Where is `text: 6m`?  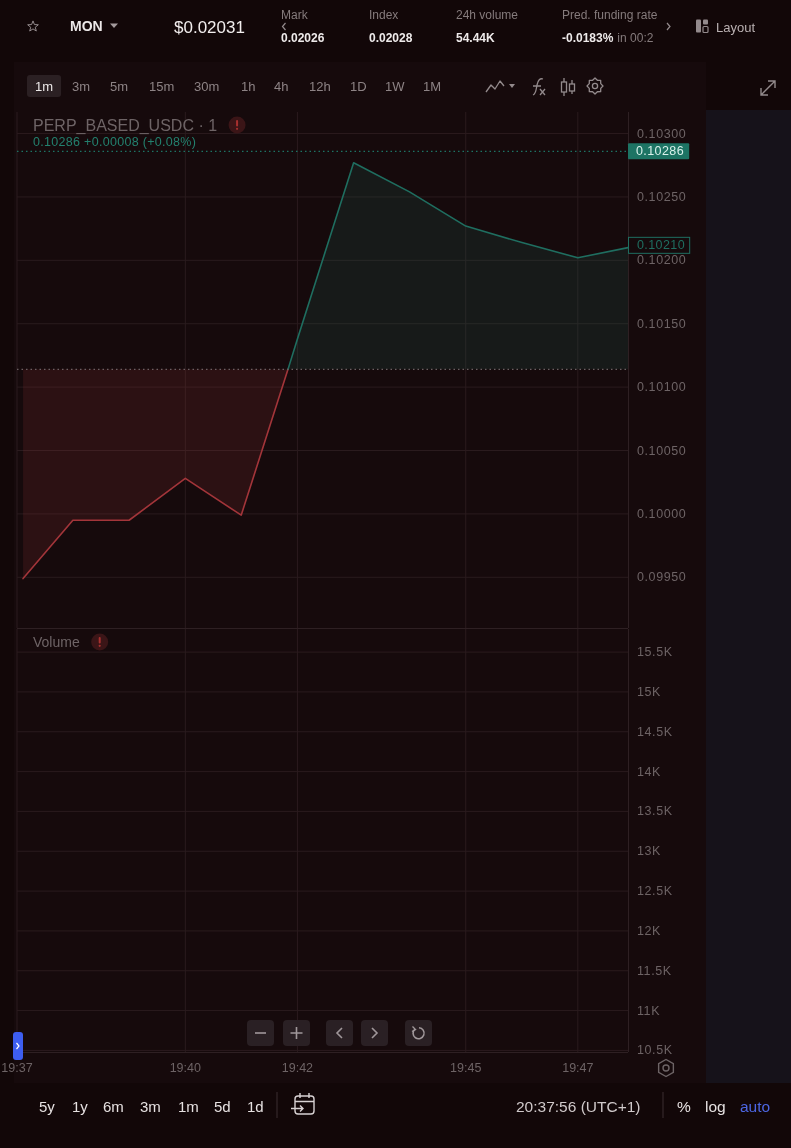
text: 6m is located at coordinates (113, 1106).